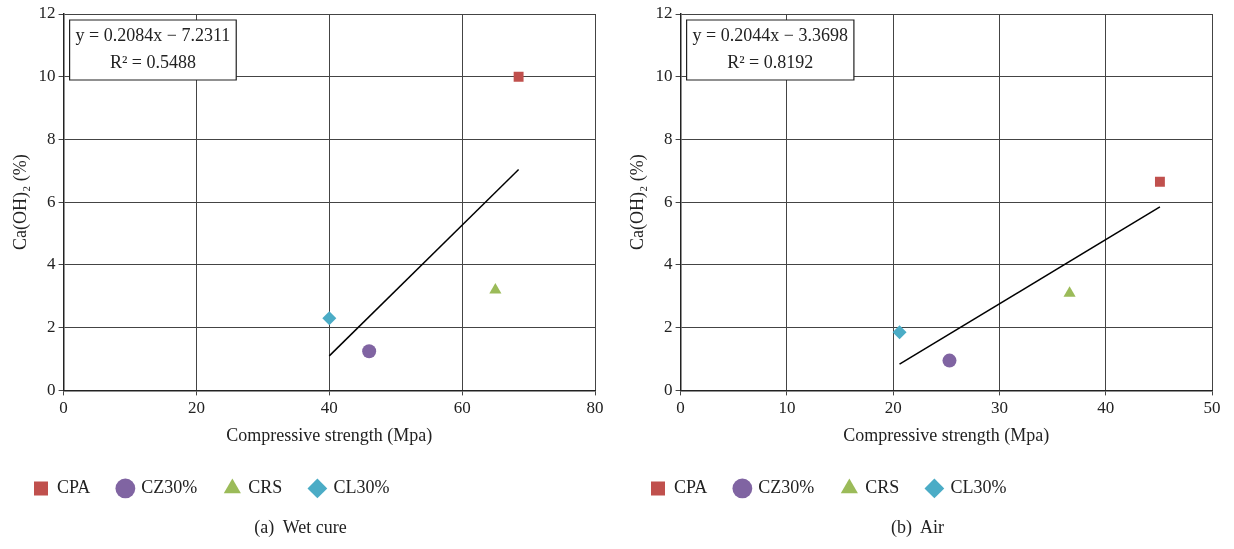 Image resolution: width=1234 pixels, height=549 pixels. I want to click on text: (b) Air, so click(917, 527).